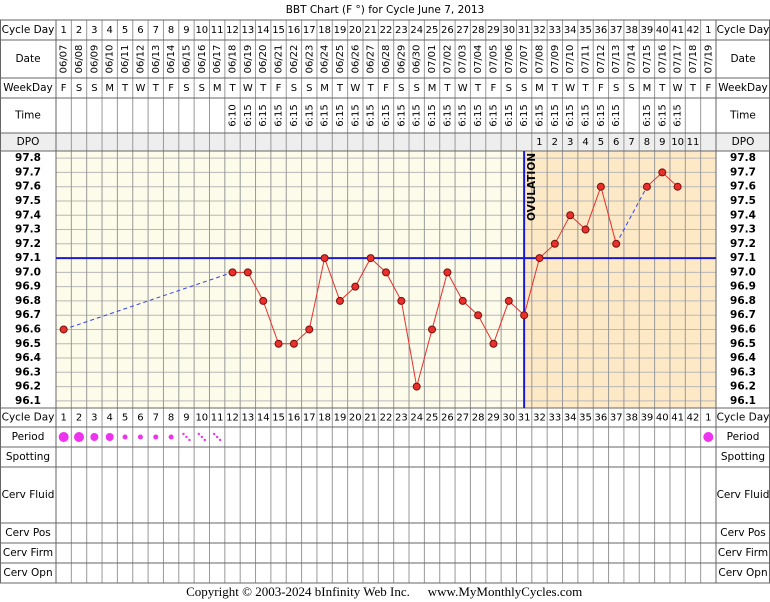 The image size is (770, 602). Describe the element at coordinates (505, 591) in the screenshot. I see `website: www.MyMonthlyCycles.com` at that location.